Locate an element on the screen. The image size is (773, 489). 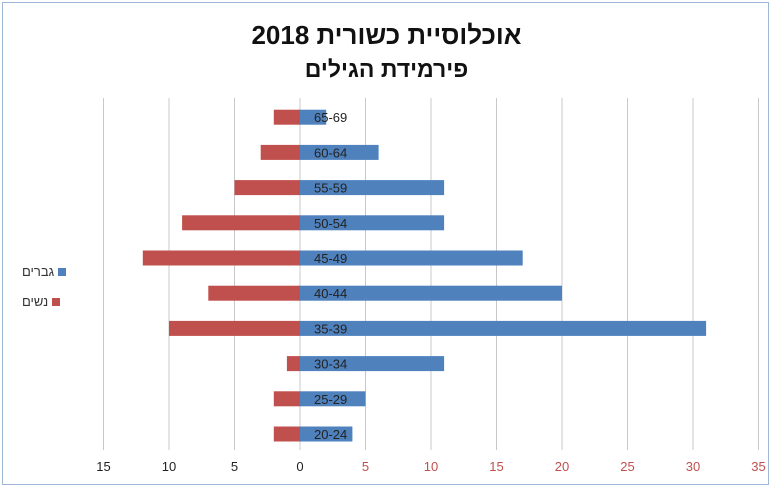
category-label: 20-24 is located at coordinates (330, 434).